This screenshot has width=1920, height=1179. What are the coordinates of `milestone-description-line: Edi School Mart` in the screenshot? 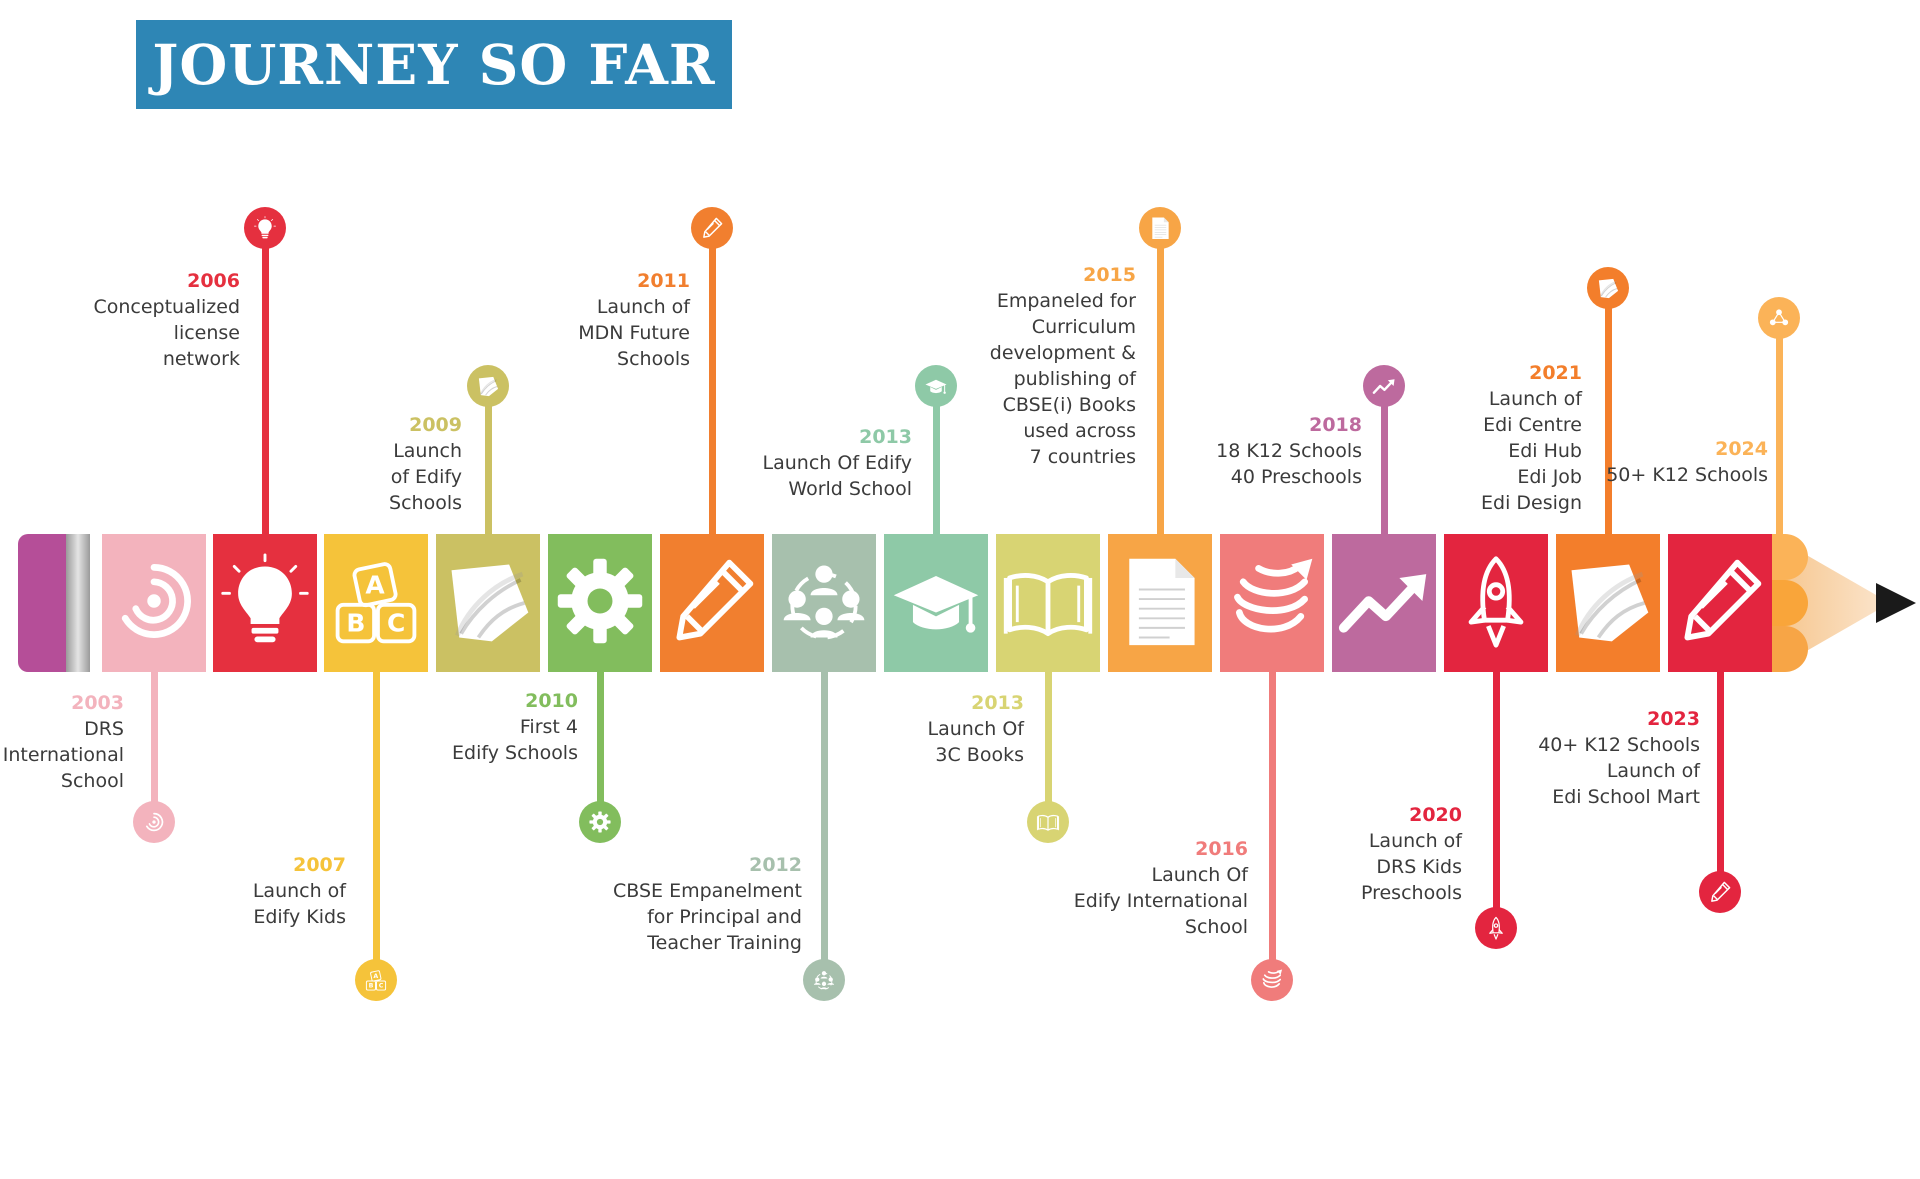 It's located at (1626, 797).